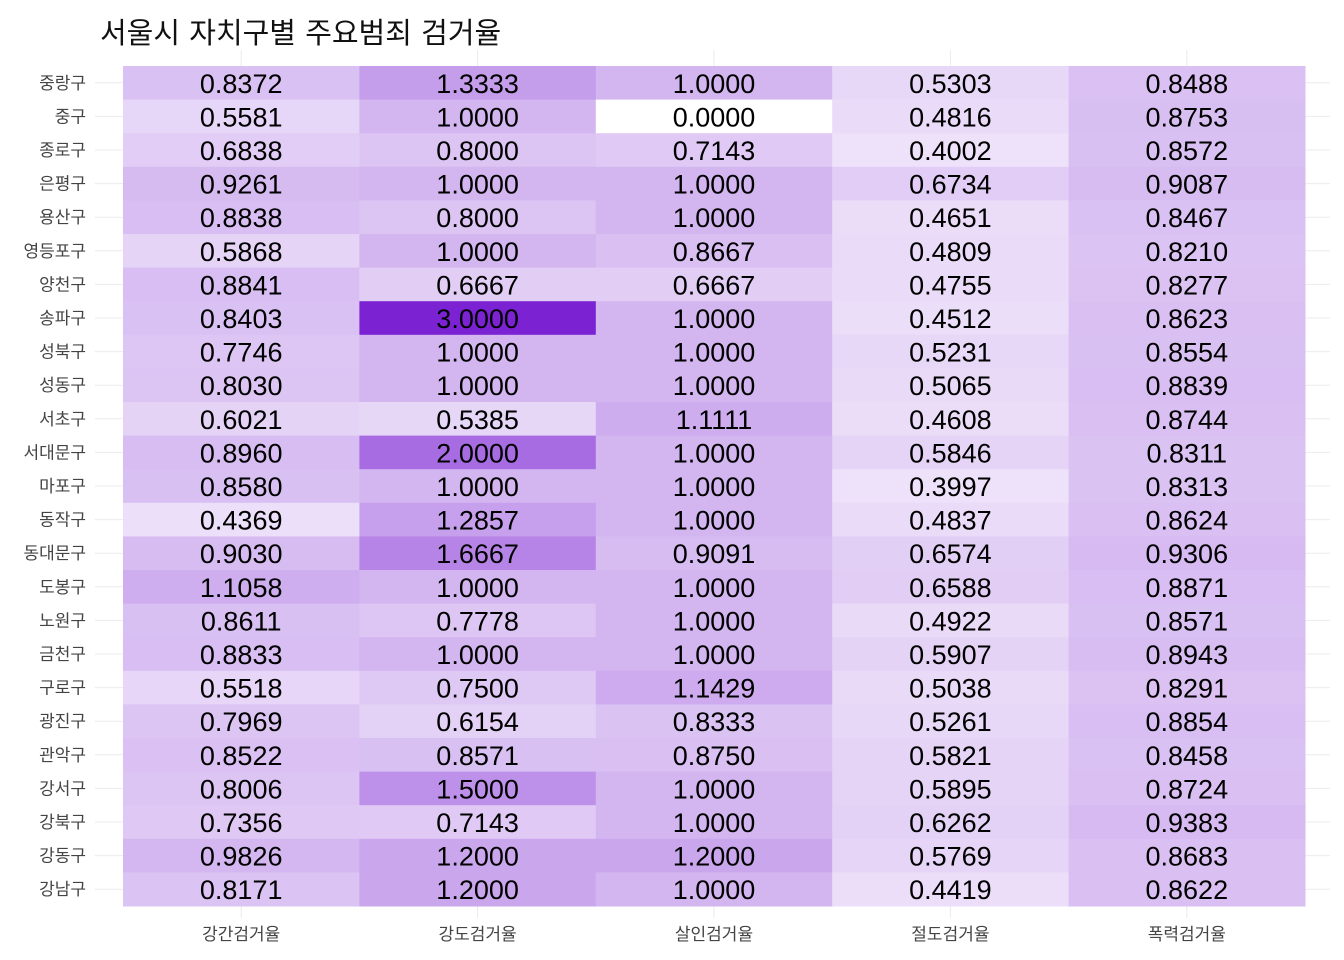 This screenshot has height=960, width=1344. Describe the element at coordinates (950, 84) in the screenshot. I see `cell-value-label: 0.5303` at that location.